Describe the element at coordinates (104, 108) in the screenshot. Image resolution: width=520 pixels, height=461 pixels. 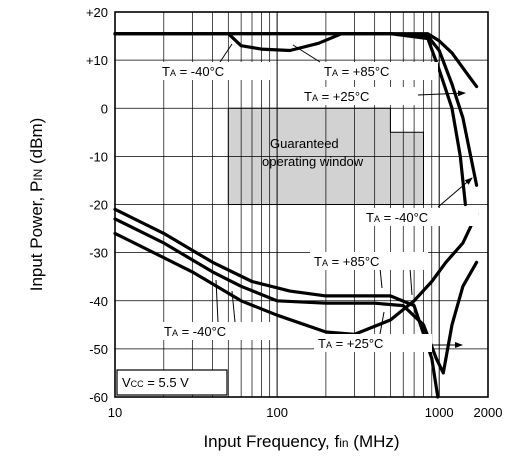
I see `y-tick-label: 0` at that location.